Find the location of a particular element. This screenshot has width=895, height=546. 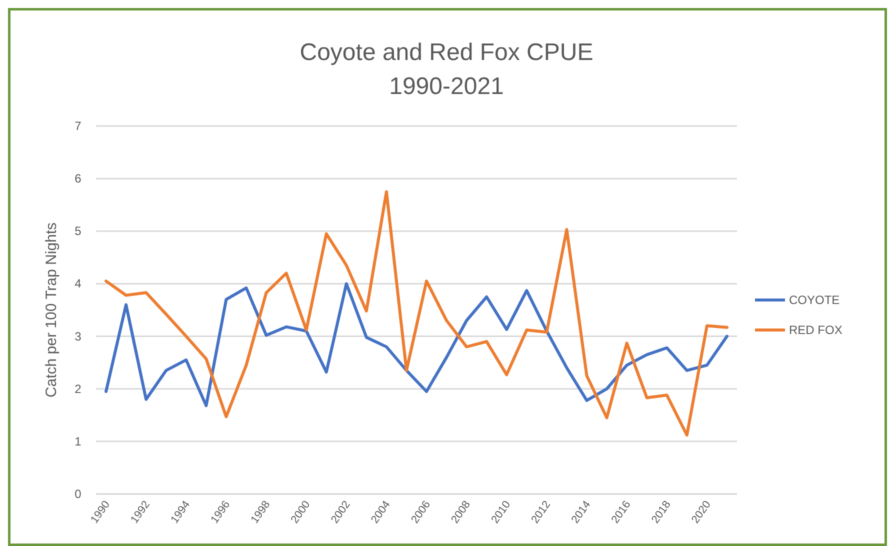

y-tick-label: 5 is located at coordinates (78, 231).